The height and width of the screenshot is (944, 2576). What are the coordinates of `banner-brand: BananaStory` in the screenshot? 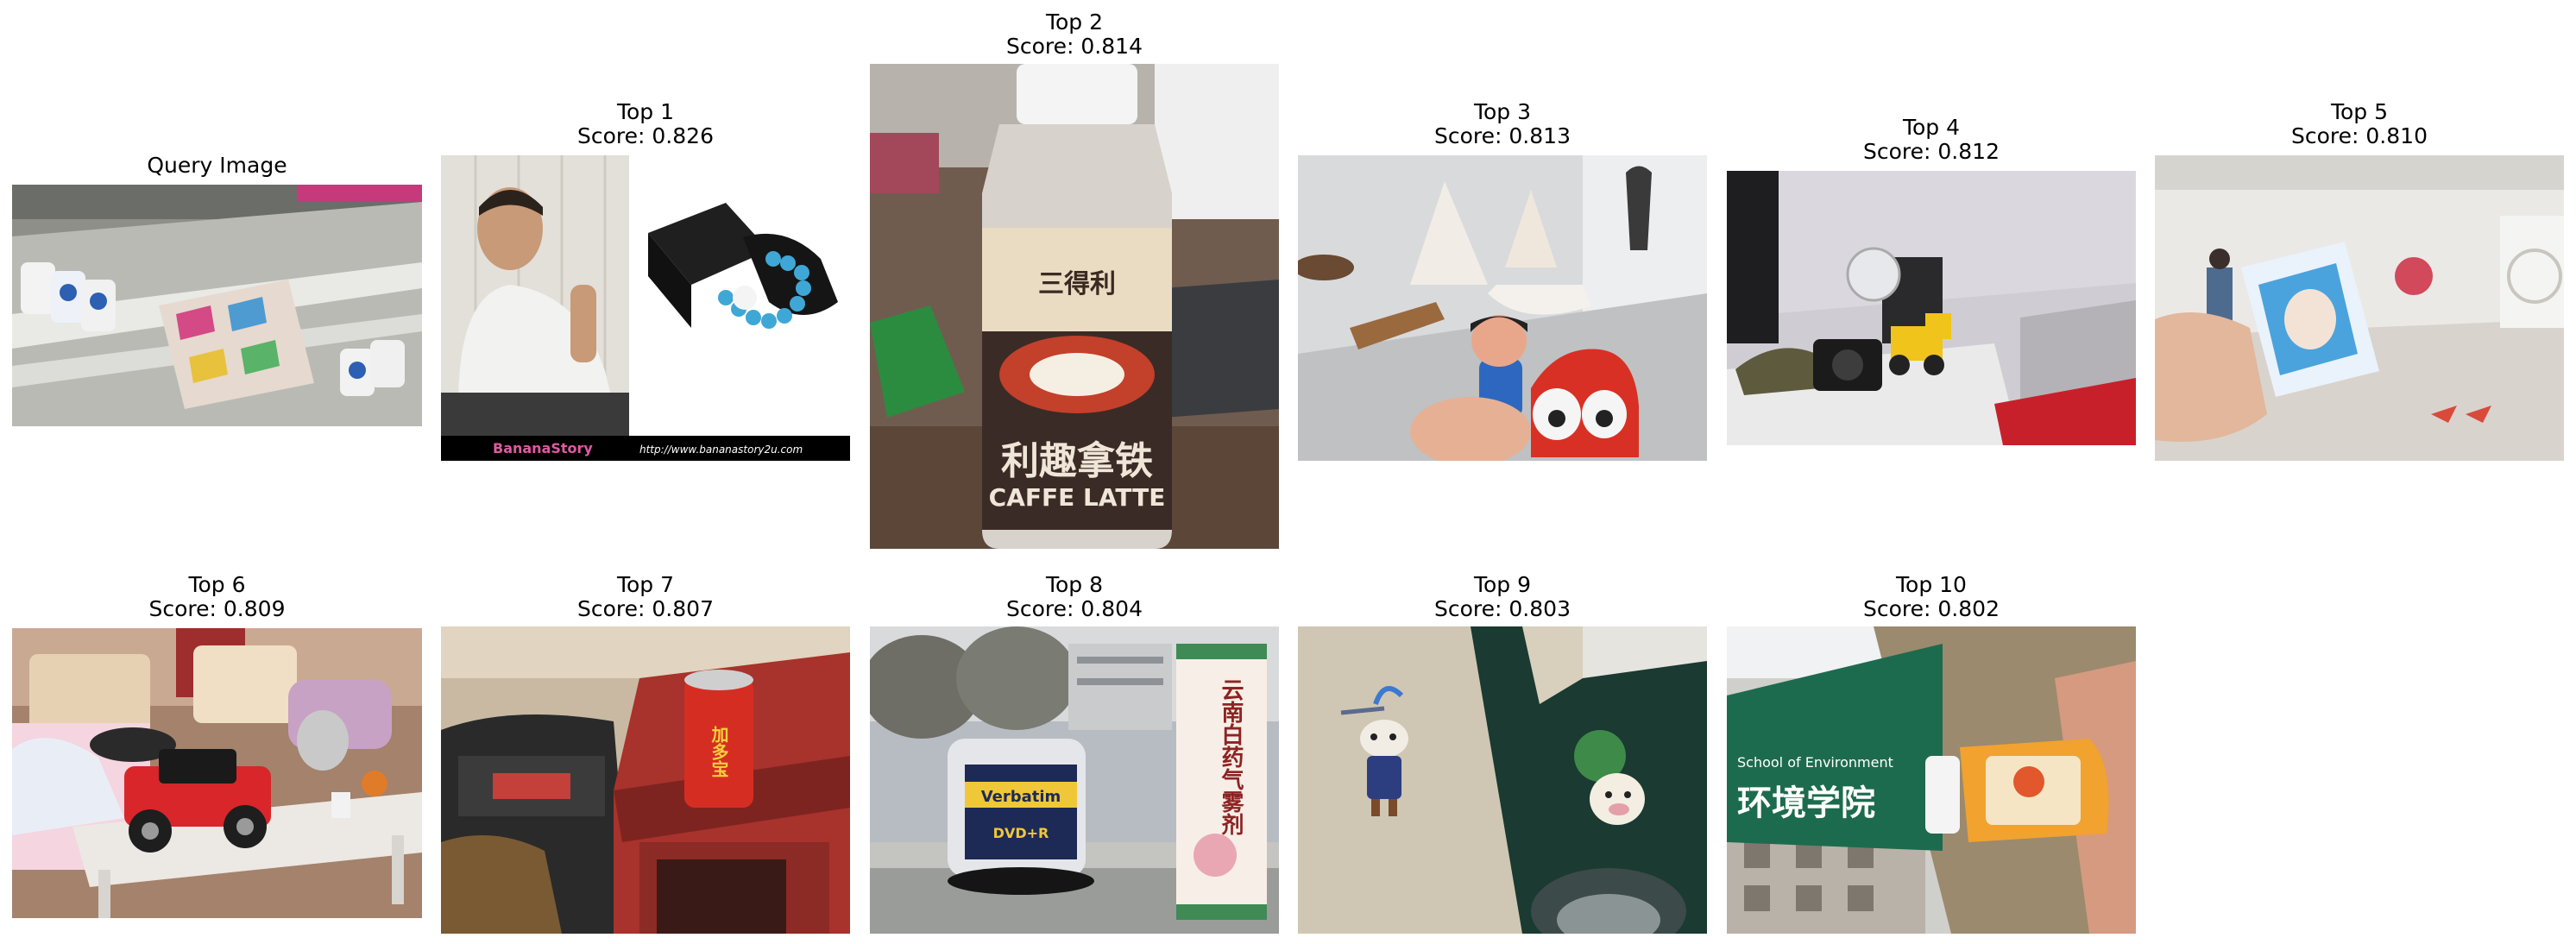 It's located at (543, 448).